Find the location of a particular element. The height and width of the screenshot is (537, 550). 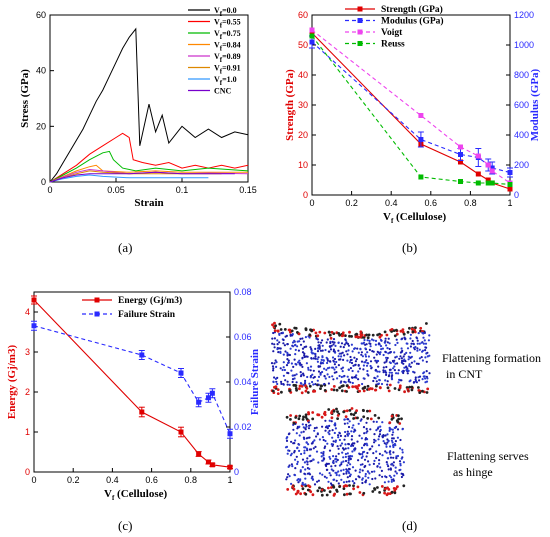

y-axis-label: Stress (GPa) is located at coordinates (25, 98).